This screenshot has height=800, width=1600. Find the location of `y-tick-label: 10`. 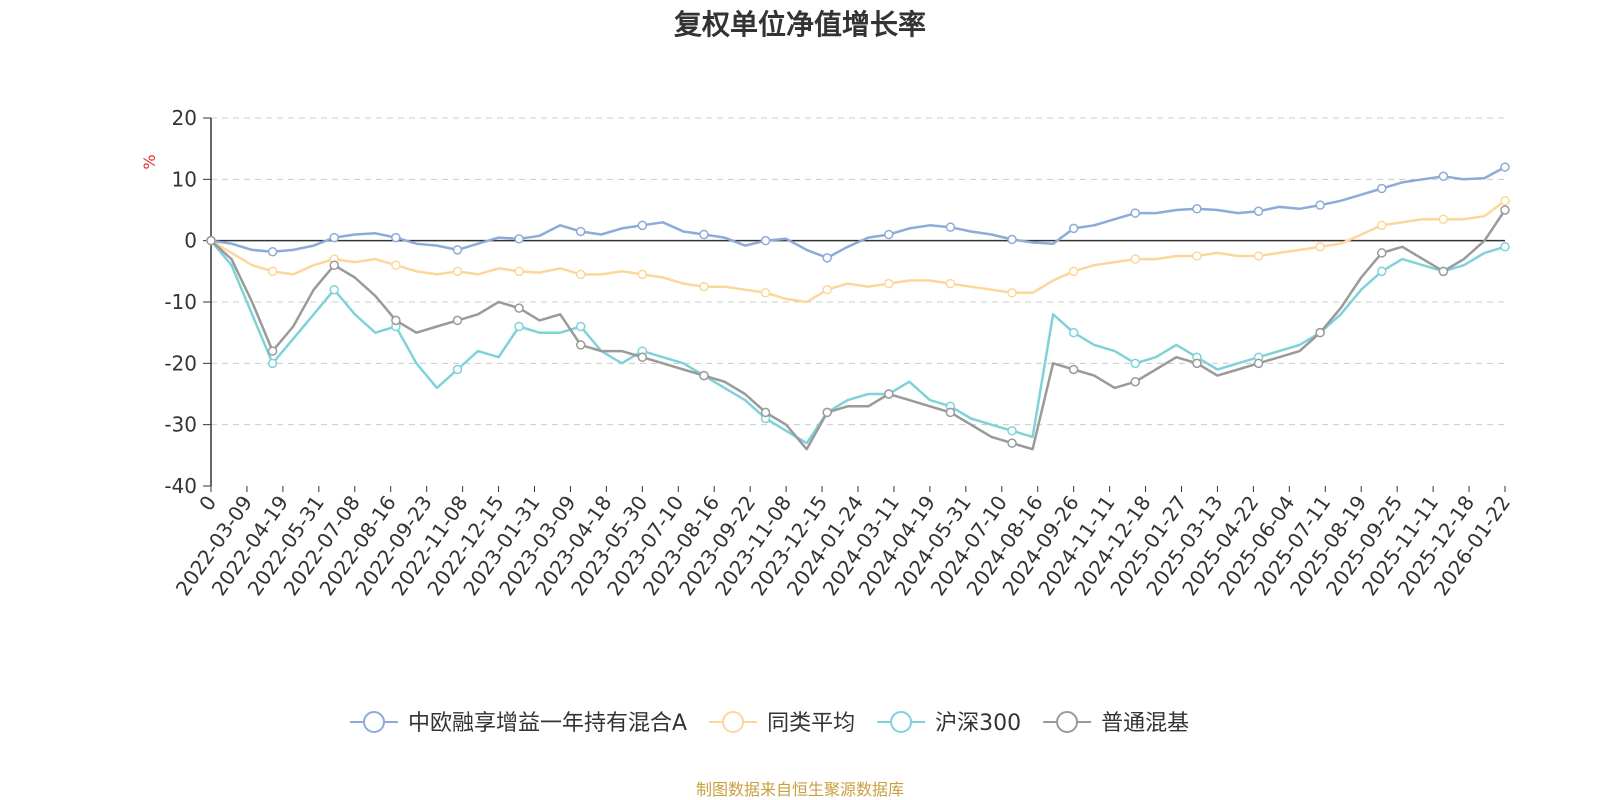

y-tick-label: 10 is located at coordinates (184, 179).